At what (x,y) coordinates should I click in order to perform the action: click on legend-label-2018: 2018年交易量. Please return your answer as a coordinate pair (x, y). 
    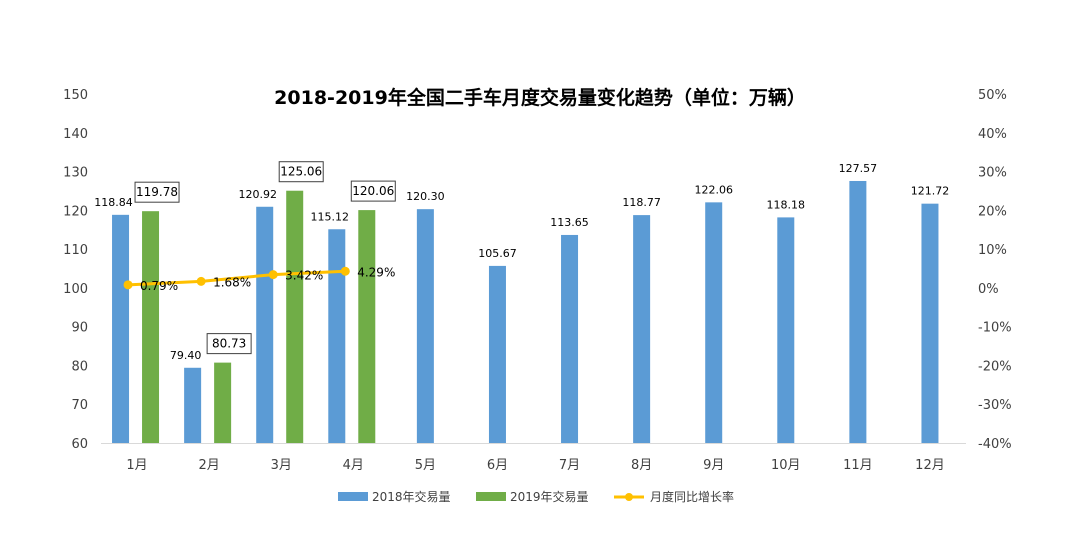
    Looking at the image, I should click on (411, 496).